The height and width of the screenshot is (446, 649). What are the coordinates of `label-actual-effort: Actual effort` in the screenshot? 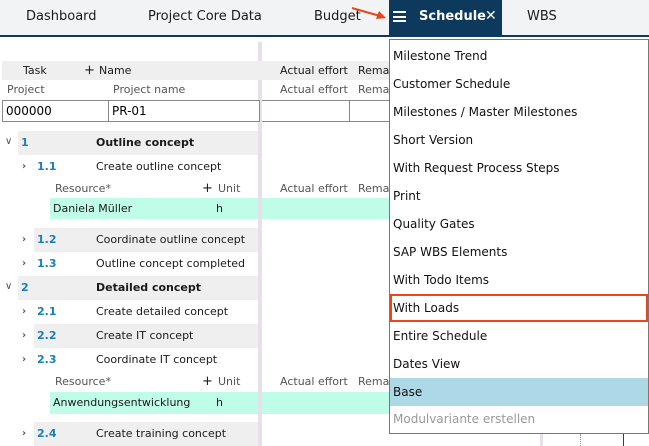 It's located at (314, 89).